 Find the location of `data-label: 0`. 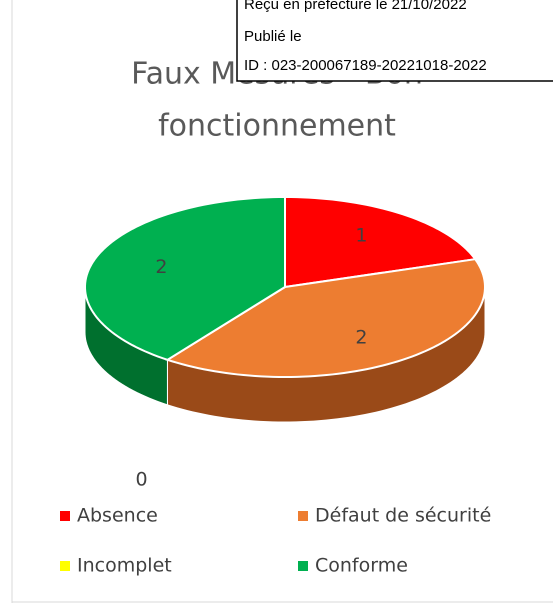

data-label: 0 is located at coordinates (142, 479).